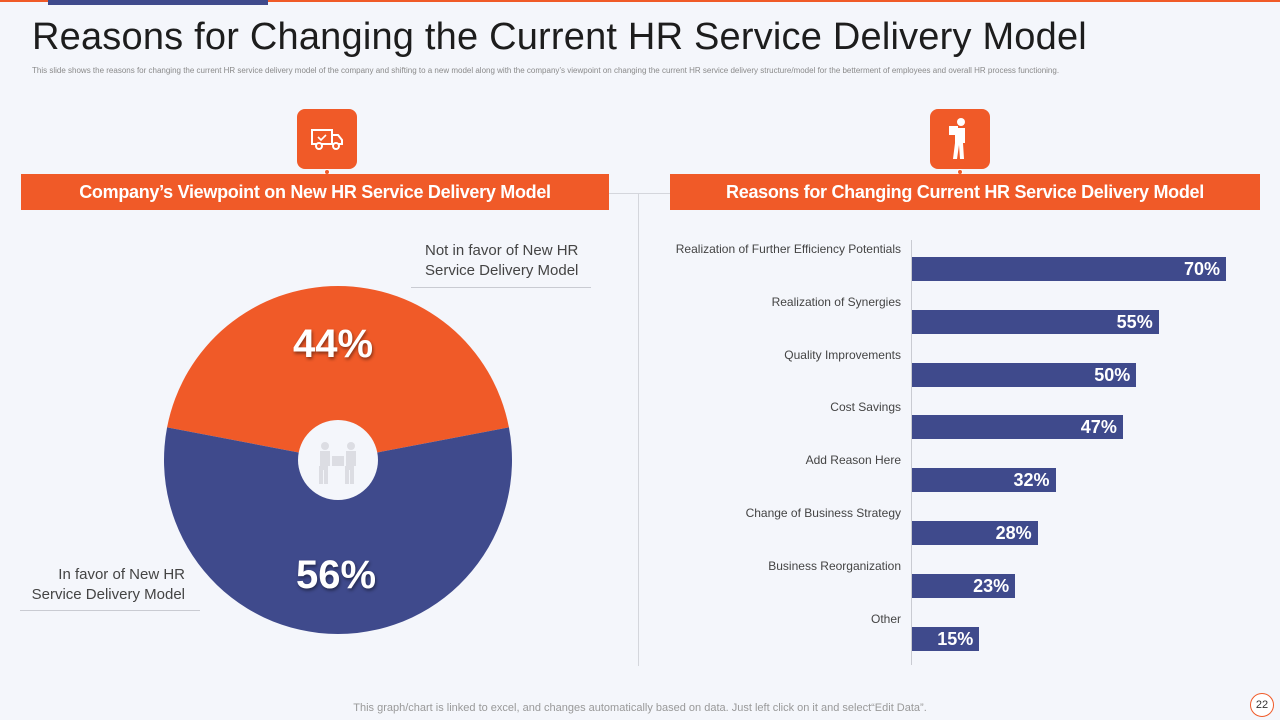 This screenshot has width=1280, height=720. What do you see at coordinates (1134, 321) in the screenshot?
I see `bar-value-label: 55%` at bounding box center [1134, 321].